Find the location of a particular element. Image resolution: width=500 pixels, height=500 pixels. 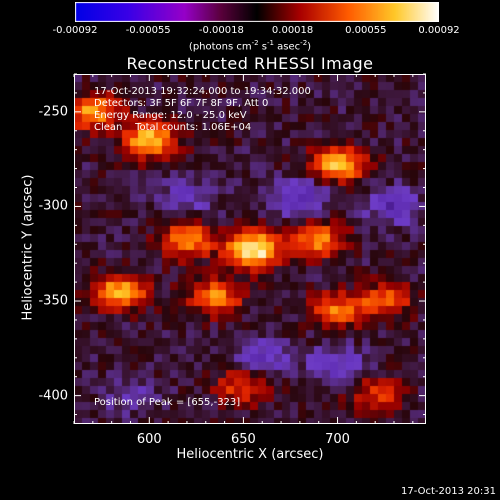

plot-timestamp: 17-Oct-2013 20:31 is located at coordinates (448, 491).